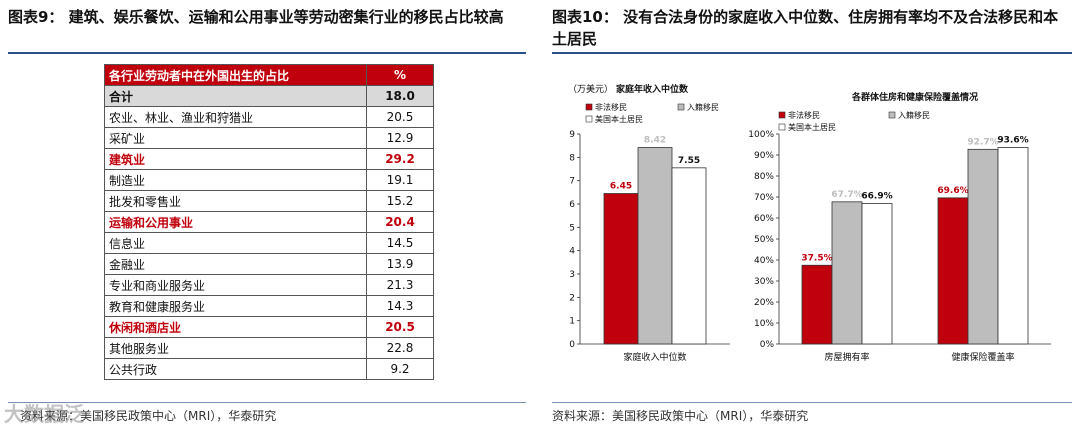 This screenshot has width=1080, height=433. Describe the element at coordinates (572, 322) in the screenshot. I see `y-tick-label: 1` at that location.